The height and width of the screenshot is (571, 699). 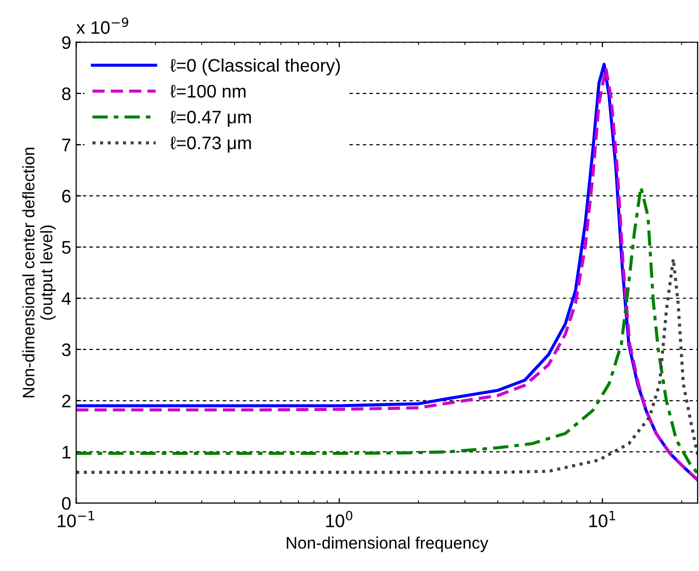 What do you see at coordinates (66, 247) in the screenshot?
I see `y-tick-label: 5` at bounding box center [66, 247].